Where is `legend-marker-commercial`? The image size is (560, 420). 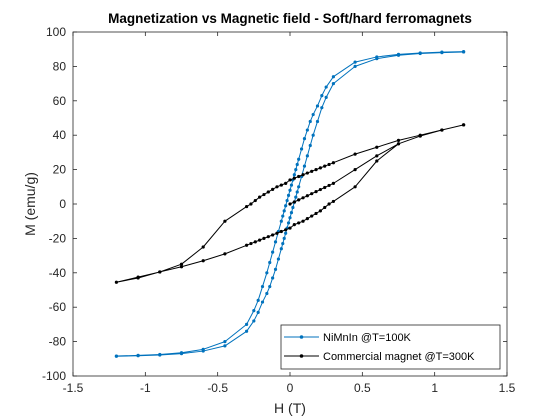 legend-marker-commercial is located at coordinates (301, 356).